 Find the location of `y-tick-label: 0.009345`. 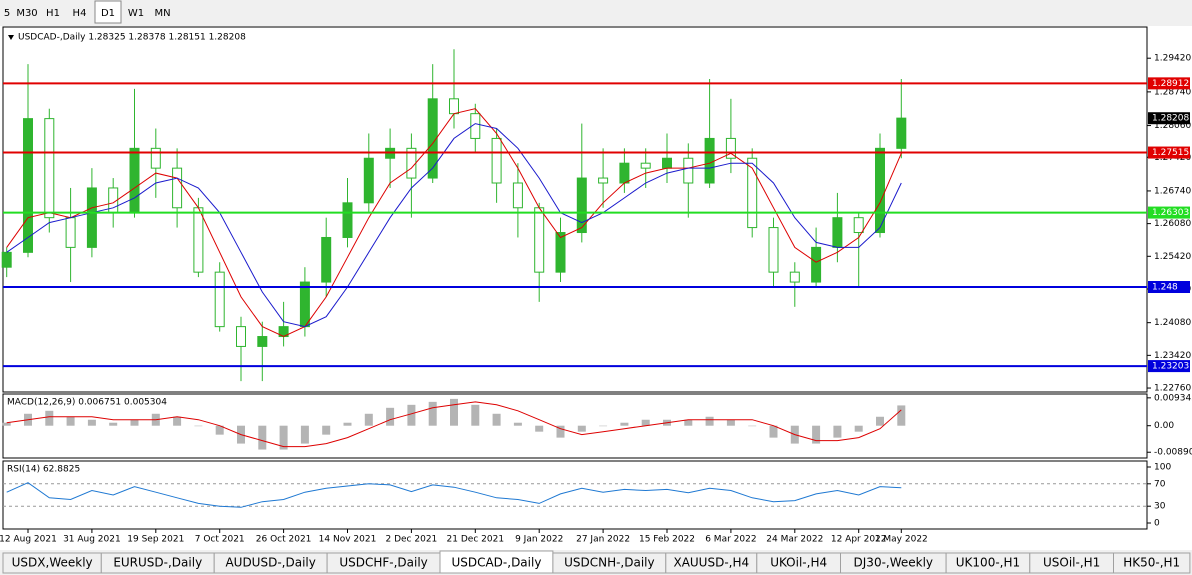

y-tick-label: 0.009345 is located at coordinates (1173, 398).